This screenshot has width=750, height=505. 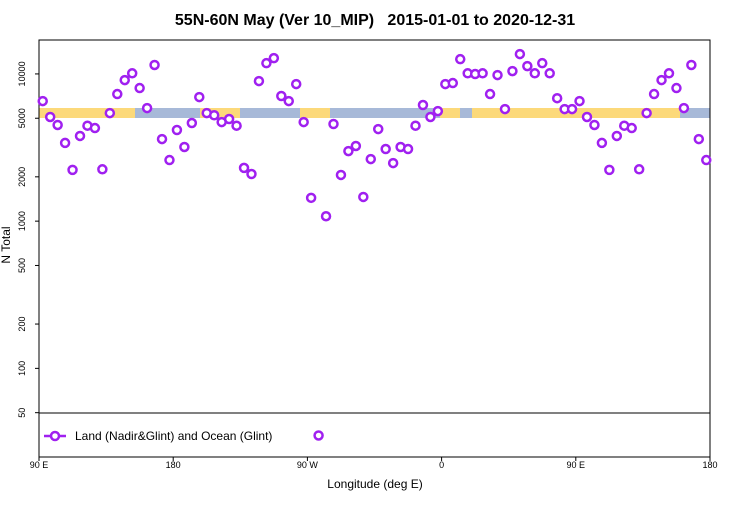 I want to click on y-tick-label: 50, so click(x=22, y=413).